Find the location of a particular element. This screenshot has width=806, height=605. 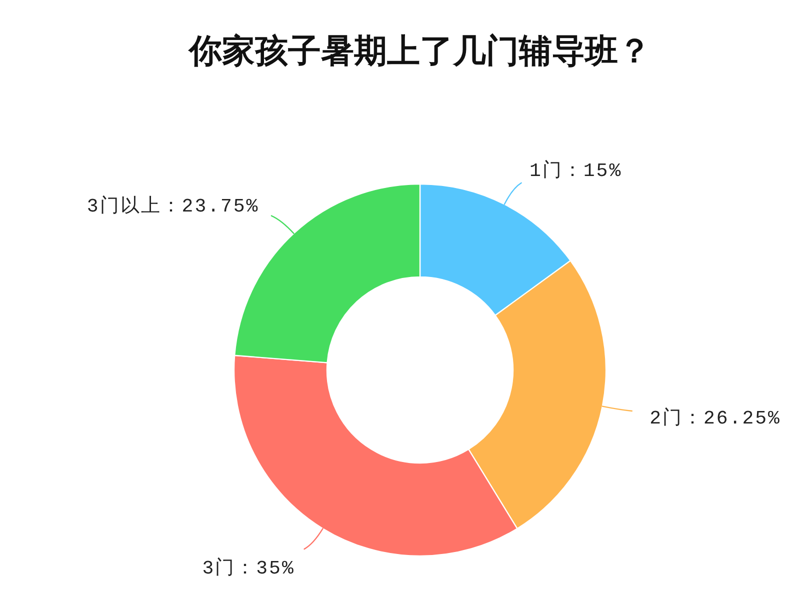

slice-label: 1门 is located at coordinates (546, 170).